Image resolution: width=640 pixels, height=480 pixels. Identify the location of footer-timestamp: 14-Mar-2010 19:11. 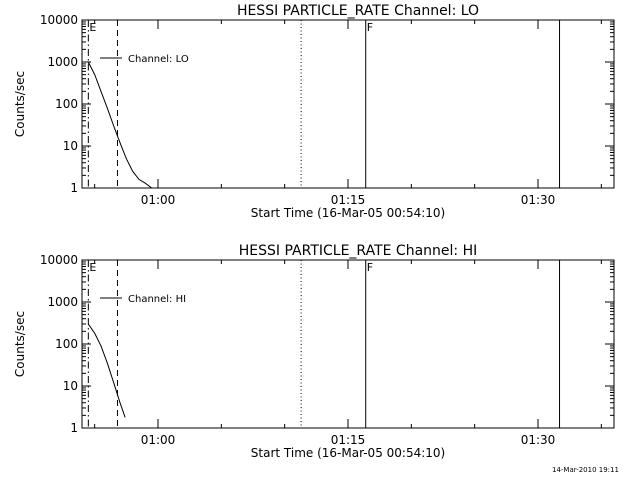
(585, 470).